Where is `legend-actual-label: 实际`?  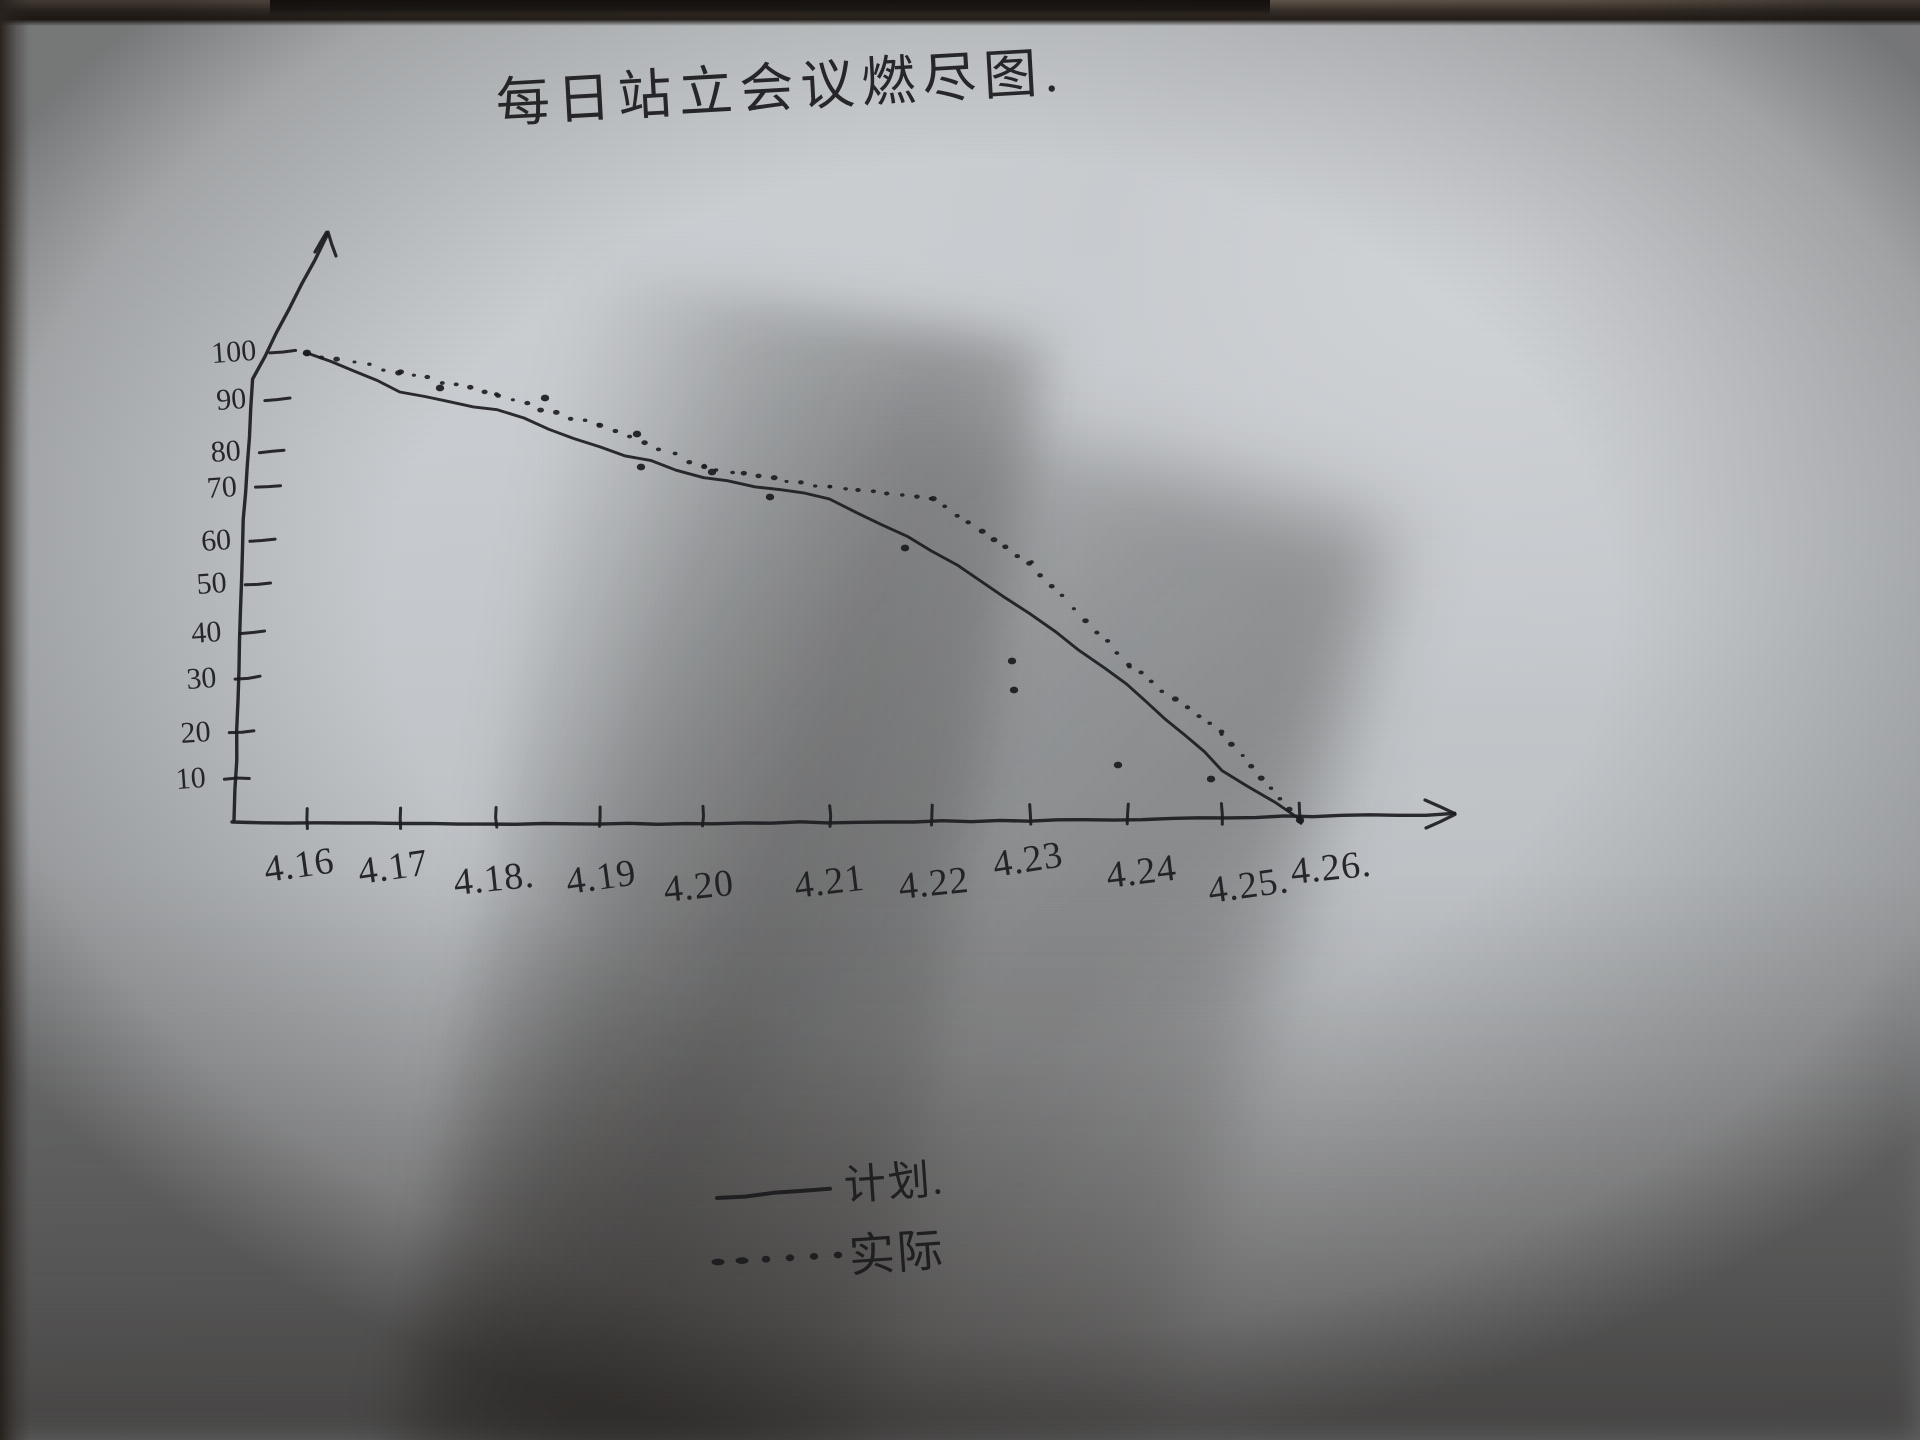 legend-actual-label: 实际 is located at coordinates (896, 1253).